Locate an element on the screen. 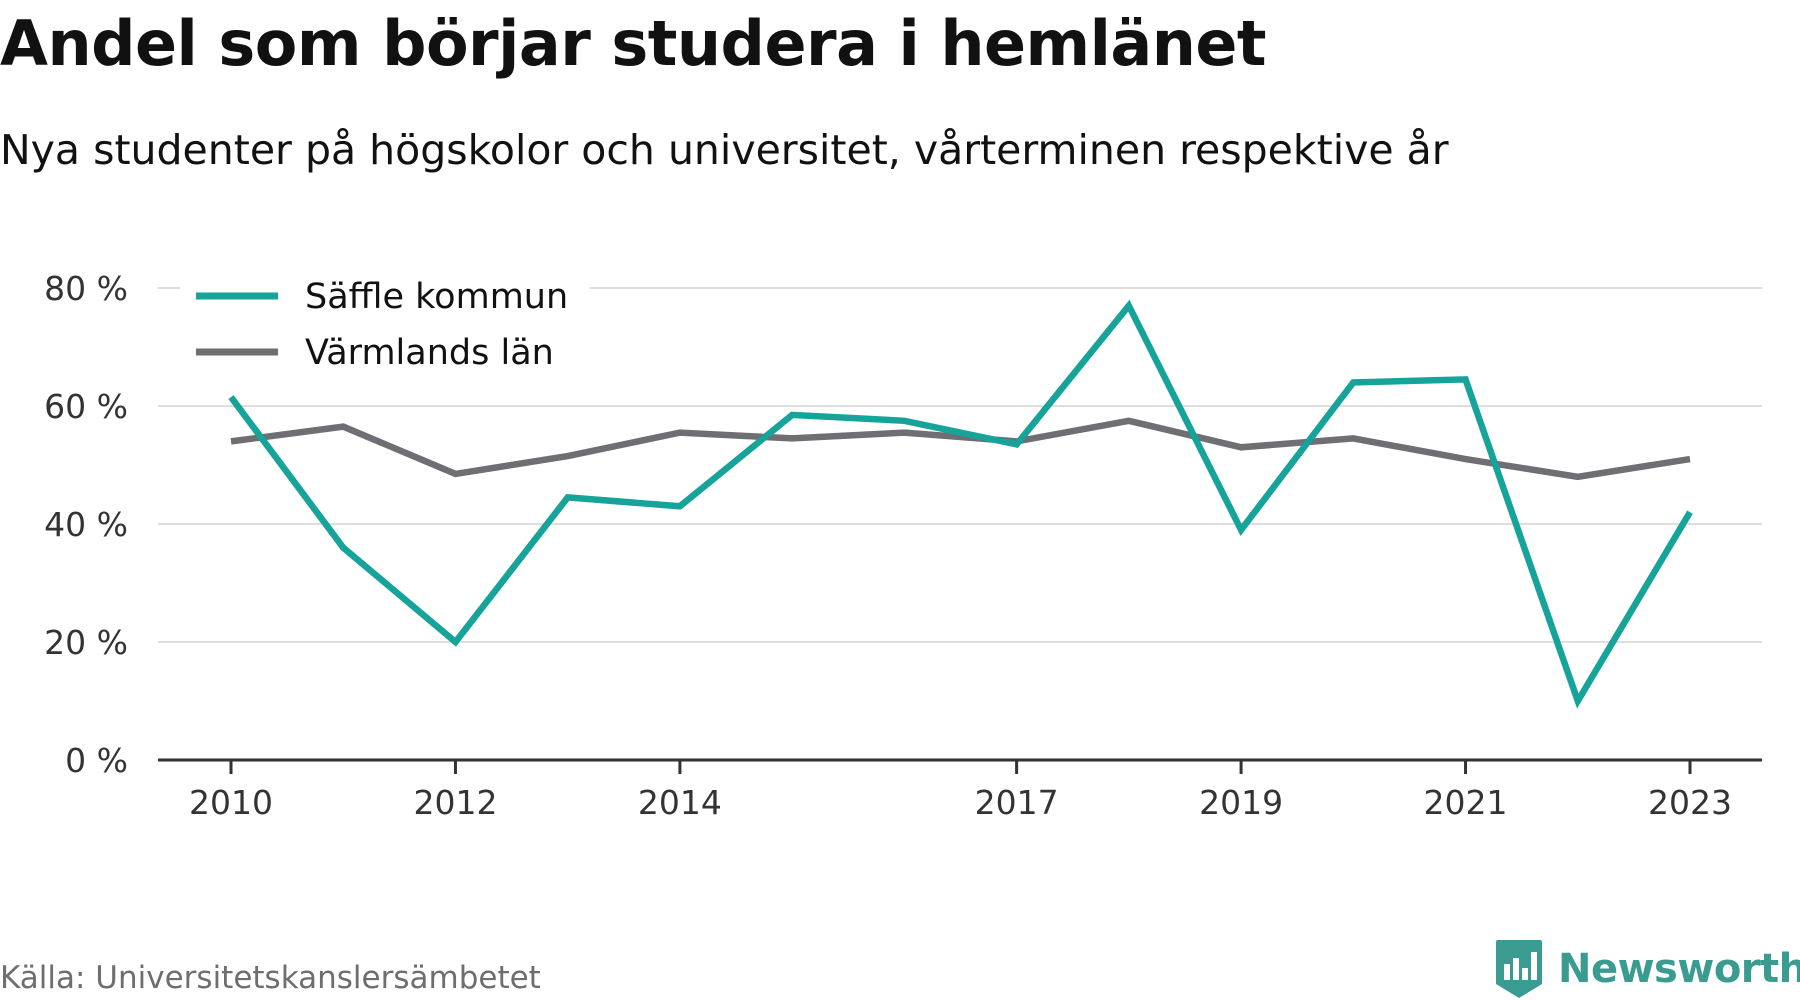 The height and width of the screenshot is (1000, 1800). x-tick-label: 2012 is located at coordinates (455, 802).